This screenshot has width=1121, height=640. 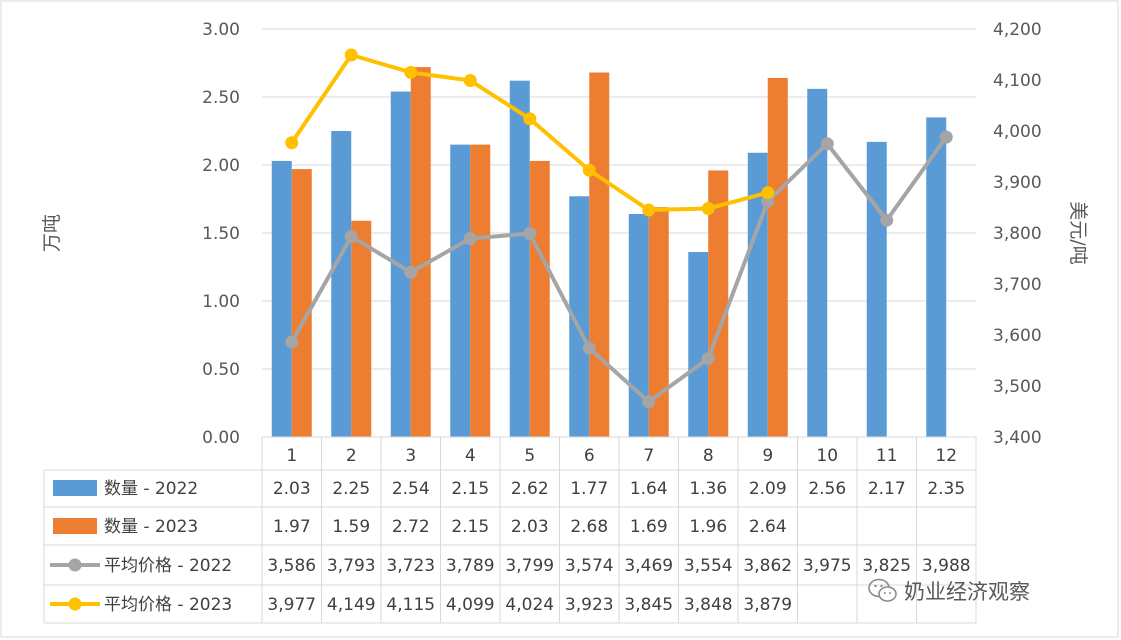 I want to click on category-label: 5, so click(x=529, y=456).